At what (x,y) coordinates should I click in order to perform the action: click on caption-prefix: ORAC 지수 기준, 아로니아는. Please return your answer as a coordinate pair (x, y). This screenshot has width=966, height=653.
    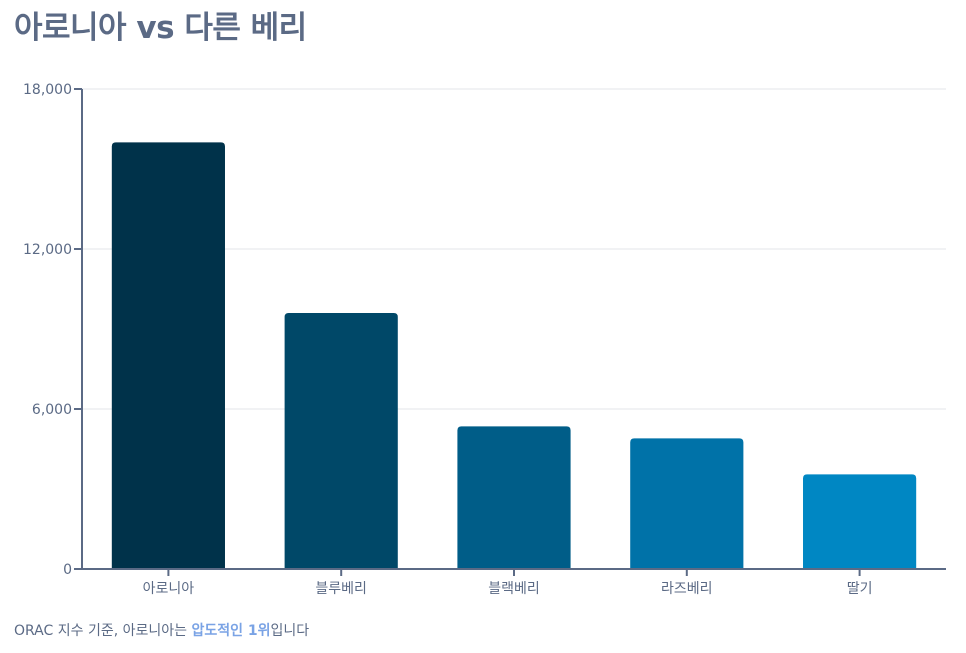
    Looking at the image, I should click on (103, 631).